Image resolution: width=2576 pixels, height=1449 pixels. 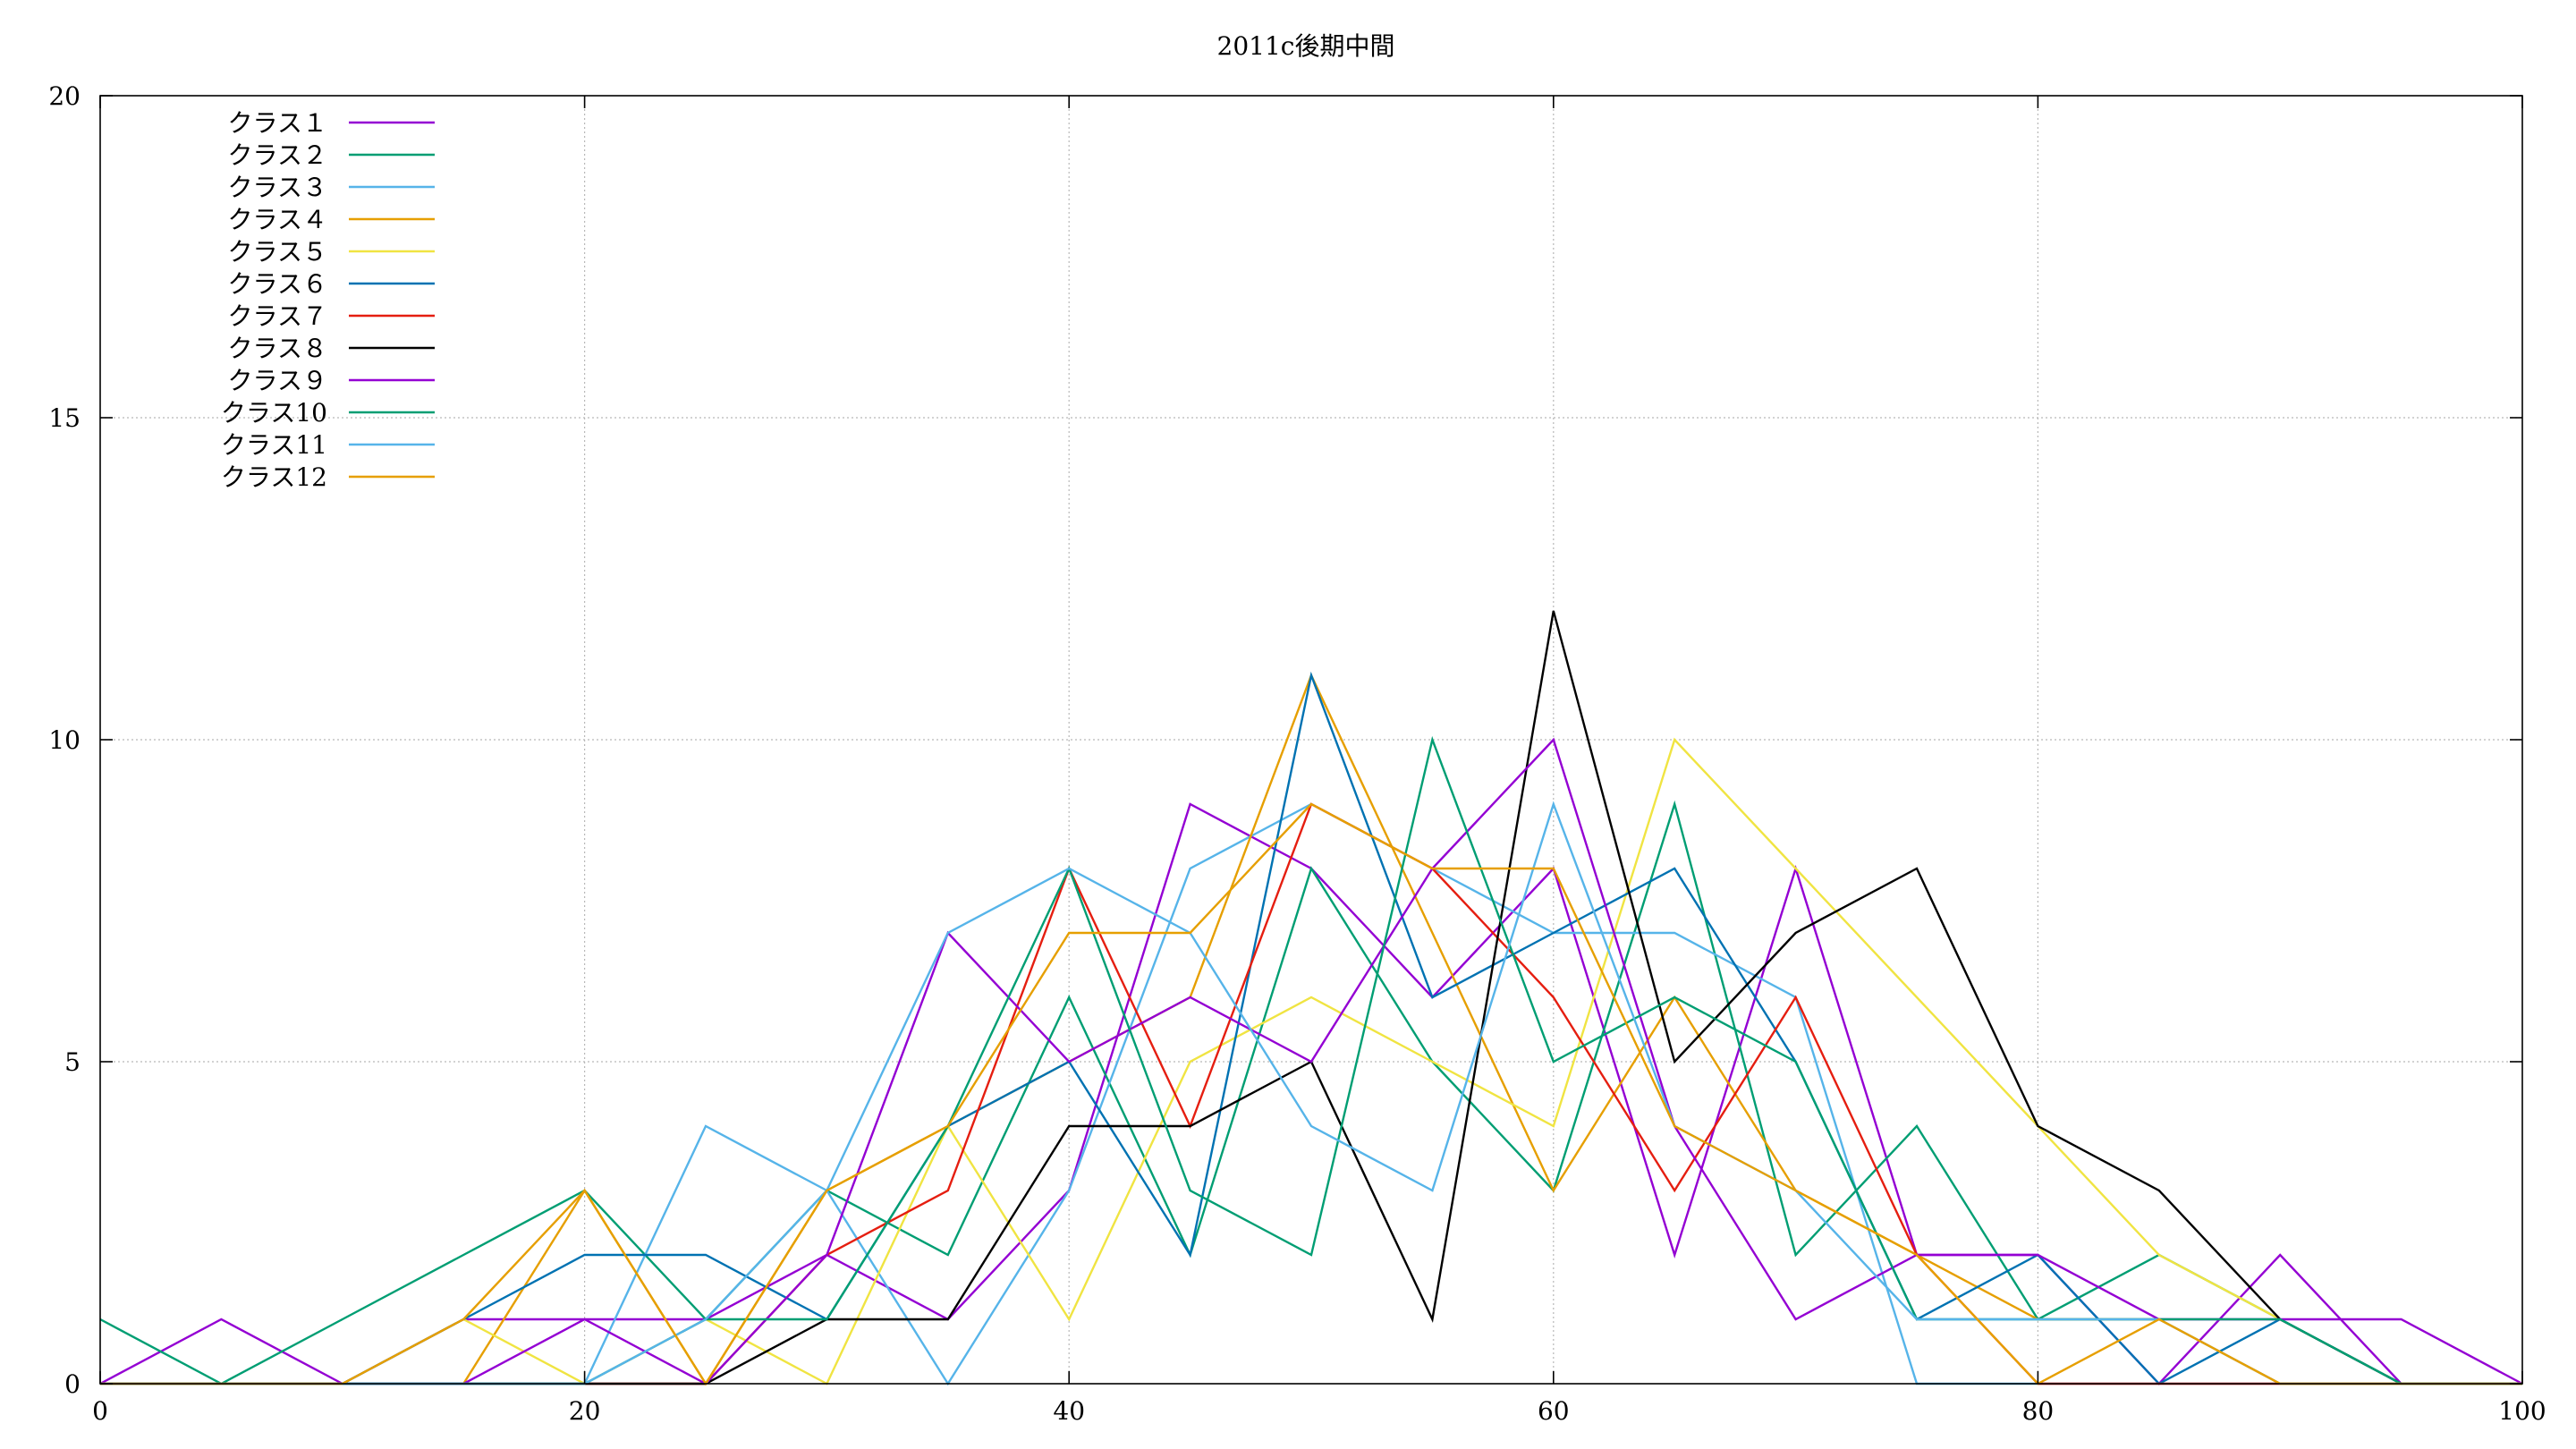 What do you see at coordinates (277, 219) in the screenshot?
I see `legend-label-4: クラス４` at bounding box center [277, 219].